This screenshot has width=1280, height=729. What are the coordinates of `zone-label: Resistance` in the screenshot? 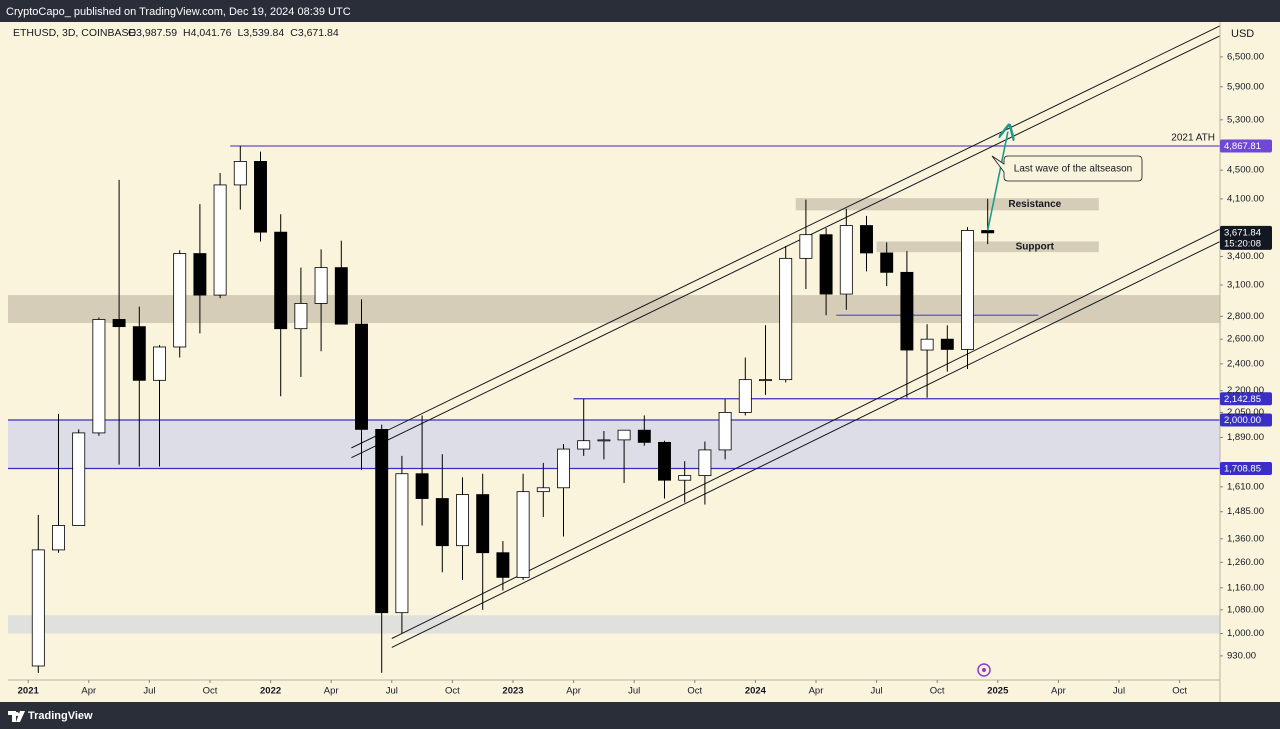 It's located at (1034, 204).